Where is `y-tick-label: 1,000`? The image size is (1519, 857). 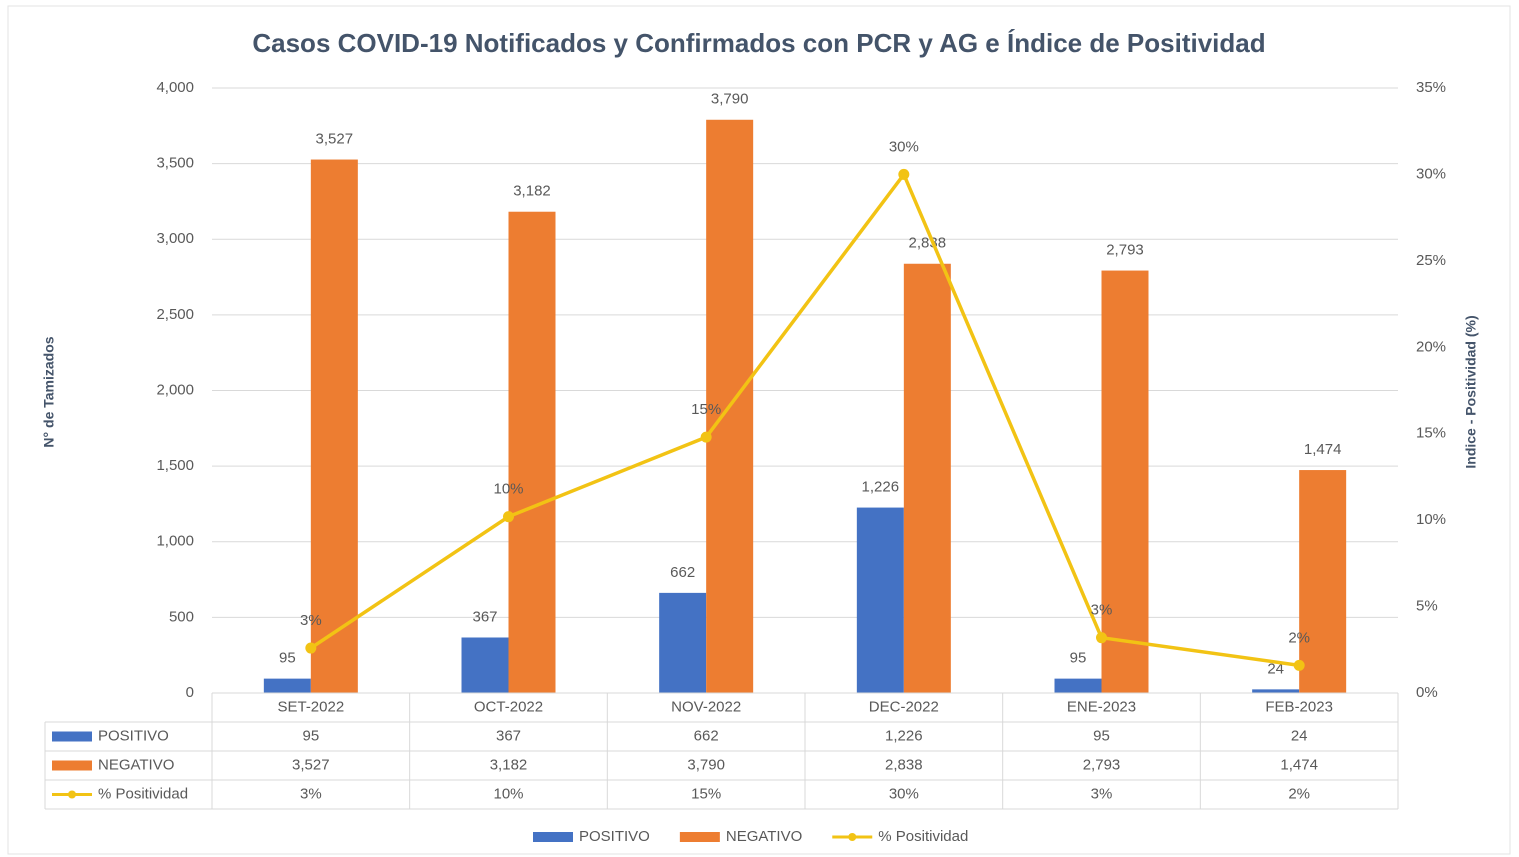 y-tick-label: 1,000 is located at coordinates (175, 541).